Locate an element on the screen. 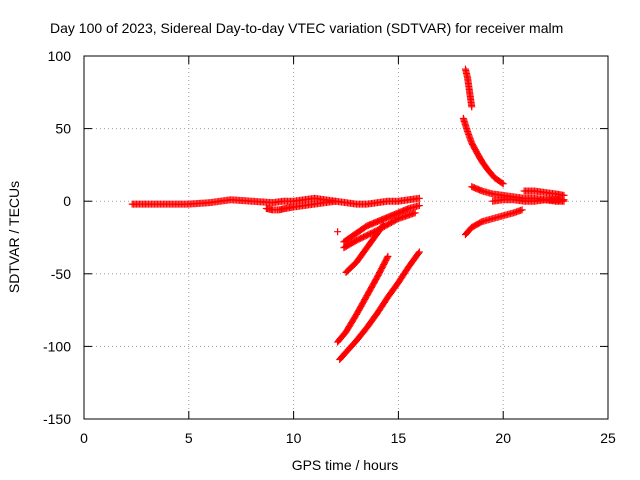 This screenshot has width=640, height=480. x-tick-label: 15 is located at coordinates (399, 438).